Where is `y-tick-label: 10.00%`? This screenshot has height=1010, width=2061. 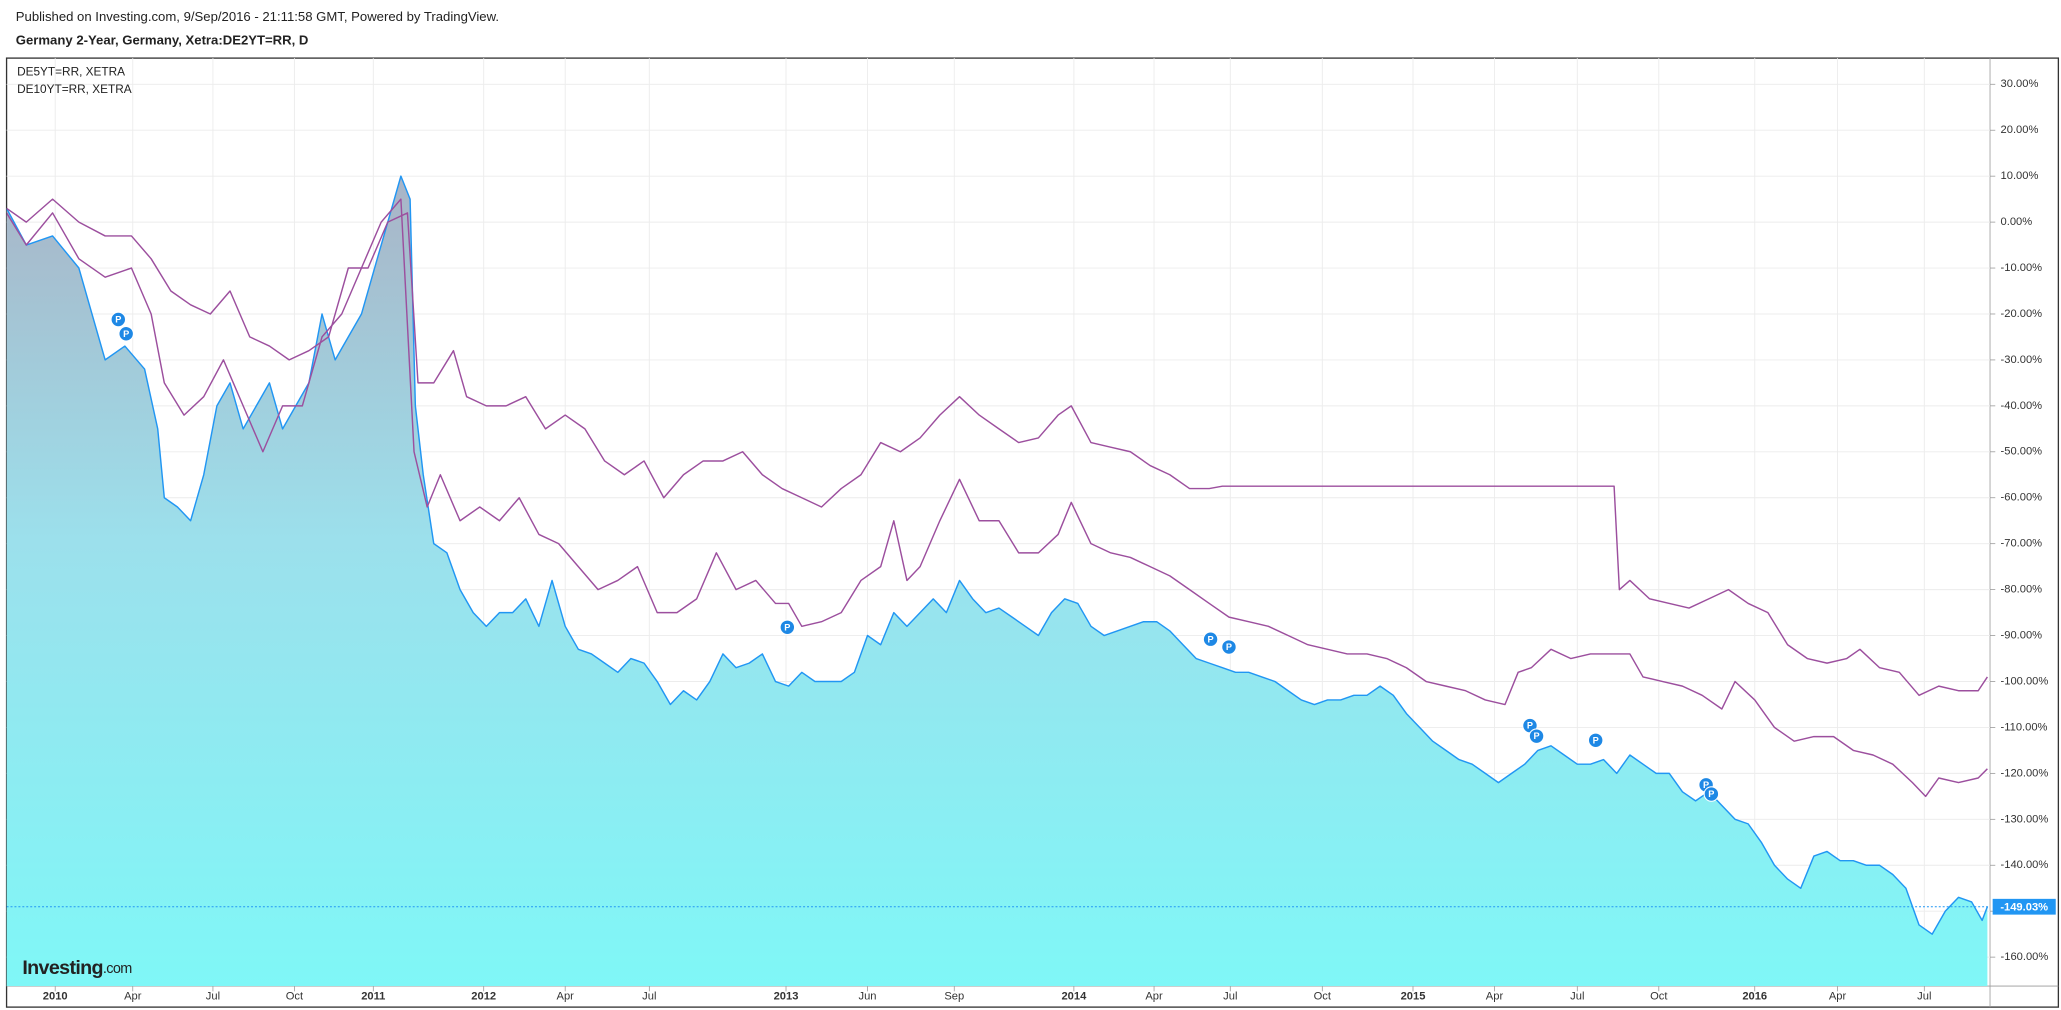
y-tick-label: 10.00% is located at coordinates (2020, 176).